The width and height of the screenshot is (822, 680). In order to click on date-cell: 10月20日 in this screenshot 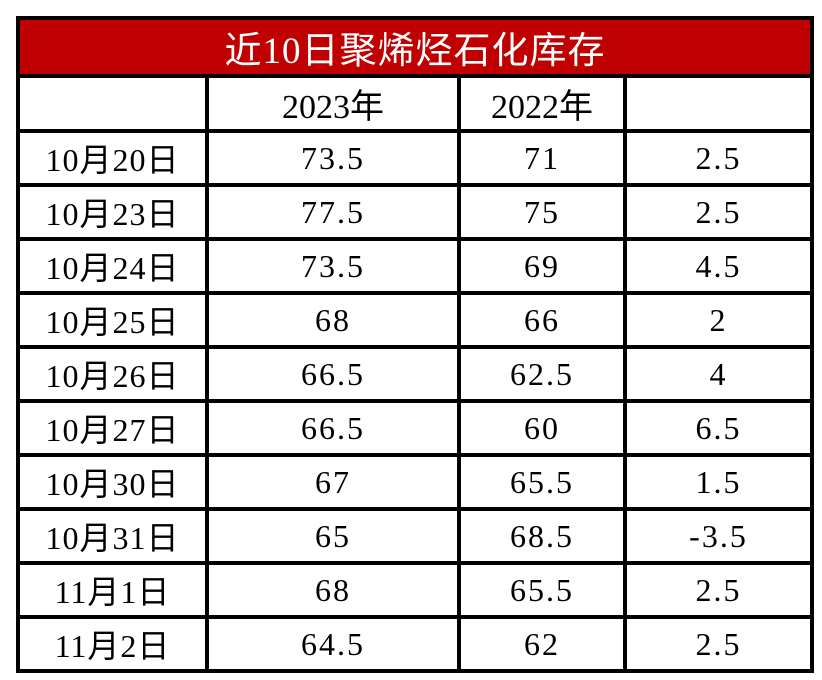, I will do `click(112, 158)`.